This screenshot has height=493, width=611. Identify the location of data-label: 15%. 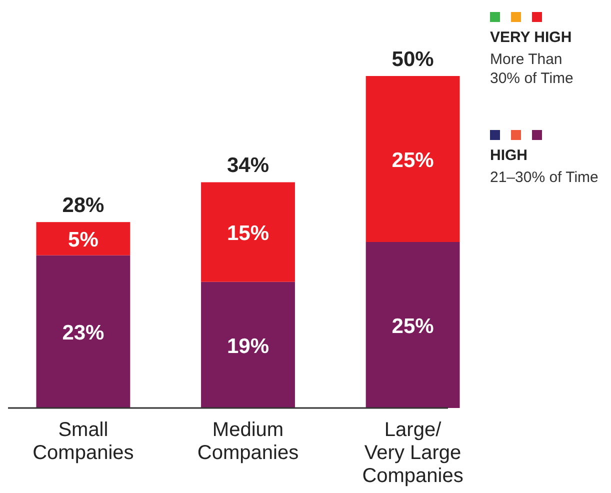
(248, 234).